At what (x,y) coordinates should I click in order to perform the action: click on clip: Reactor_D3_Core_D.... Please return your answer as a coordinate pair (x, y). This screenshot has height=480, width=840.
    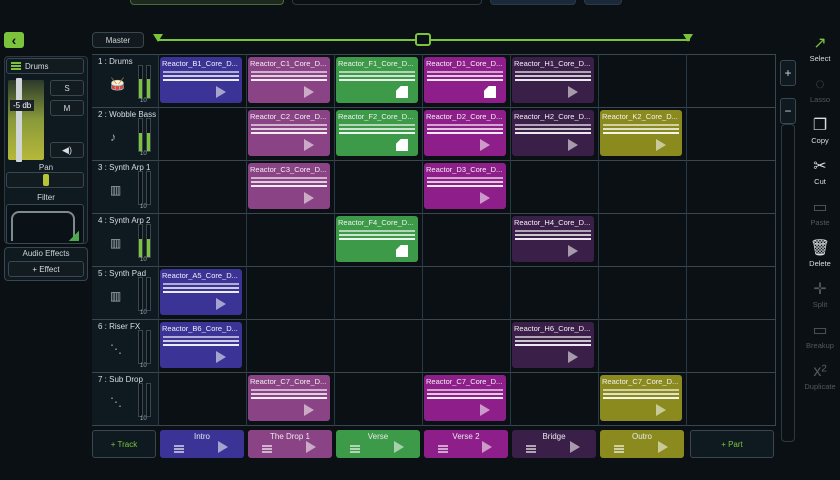
    Looking at the image, I should click on (465, 186).